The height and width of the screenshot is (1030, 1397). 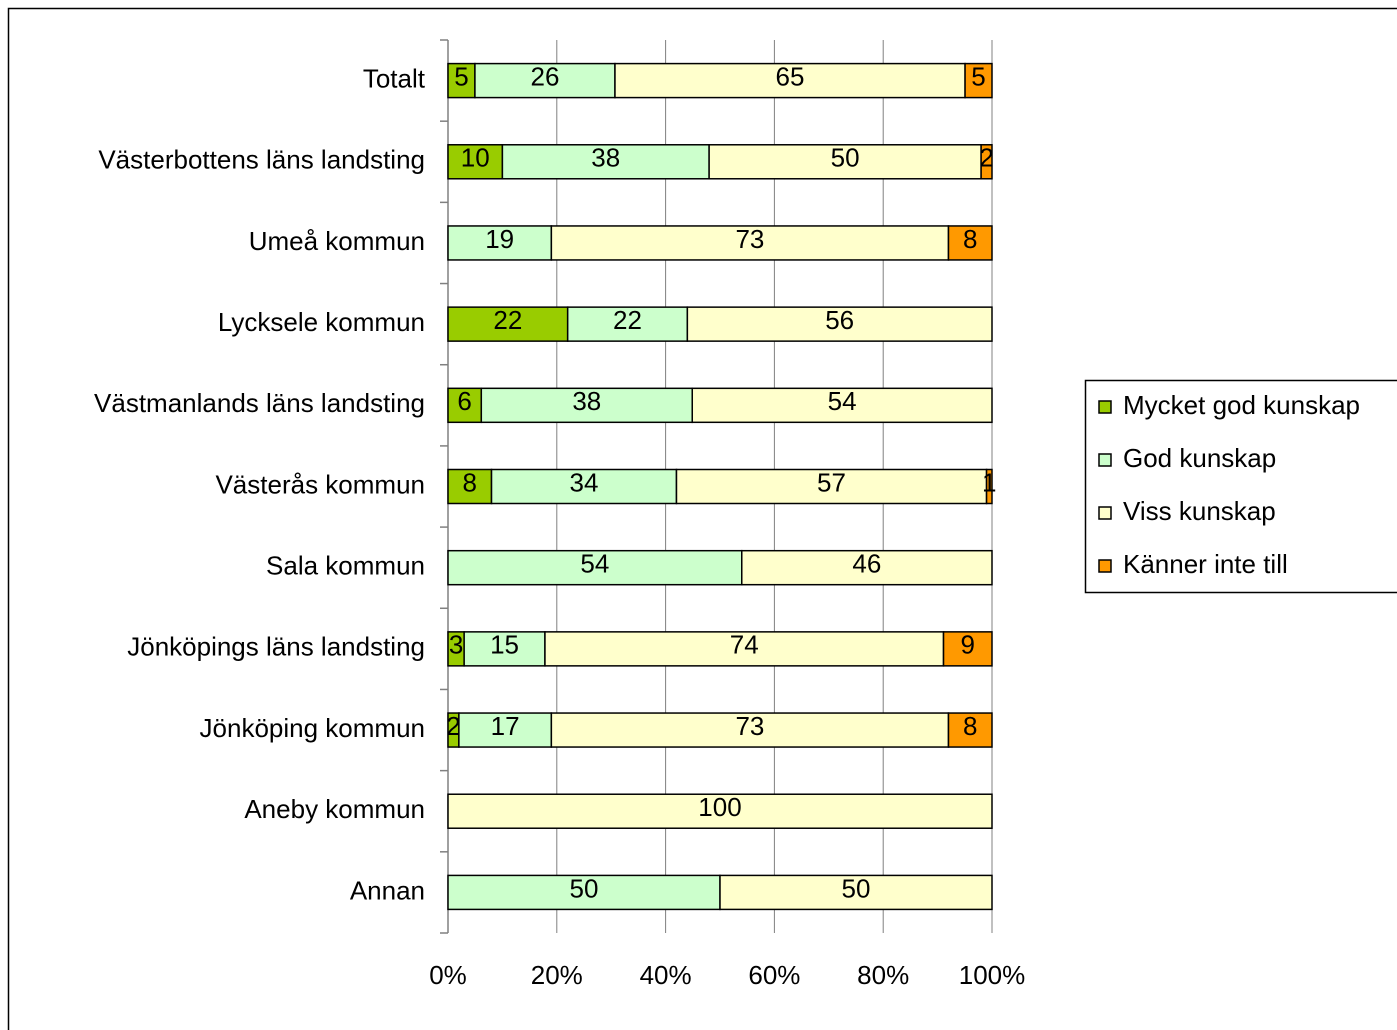 What do you see at coordinates (456, 645) in the screenshot?
I see `data-label: 3` at bounding box center [456, 645].